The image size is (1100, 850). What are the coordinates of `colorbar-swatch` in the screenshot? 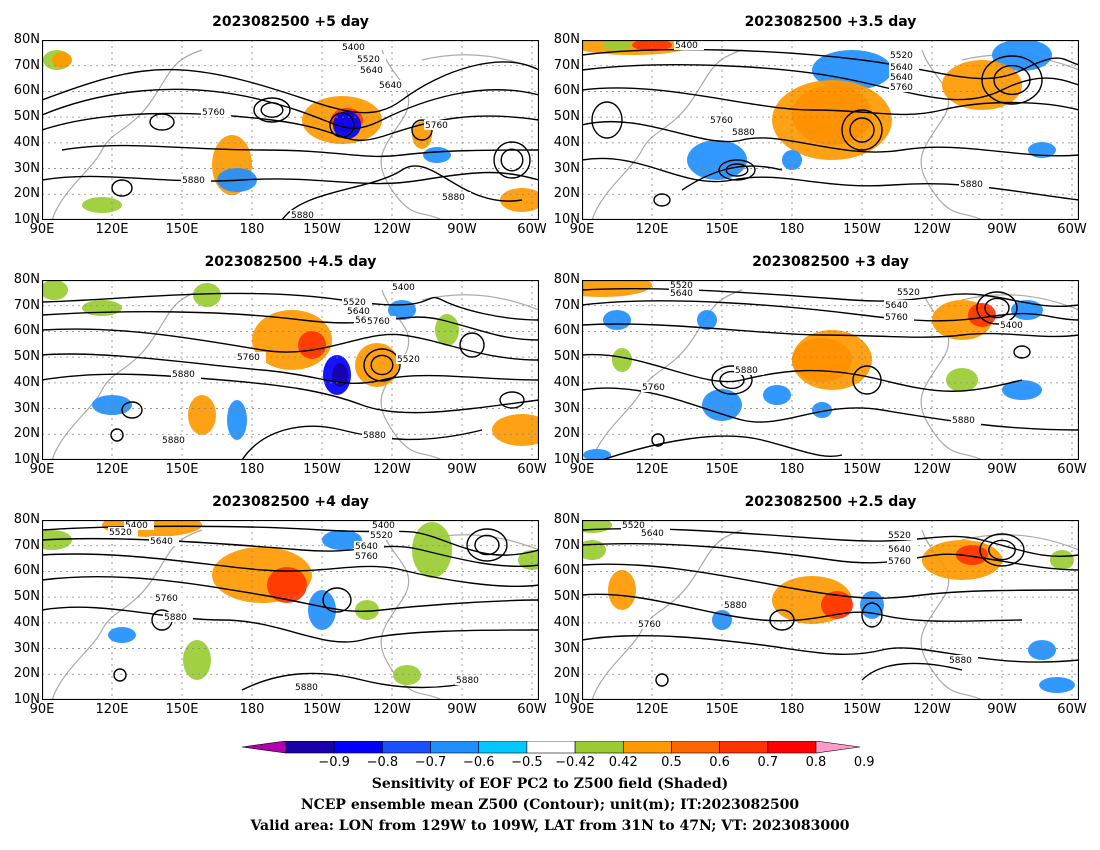 It's located at (503, 747).